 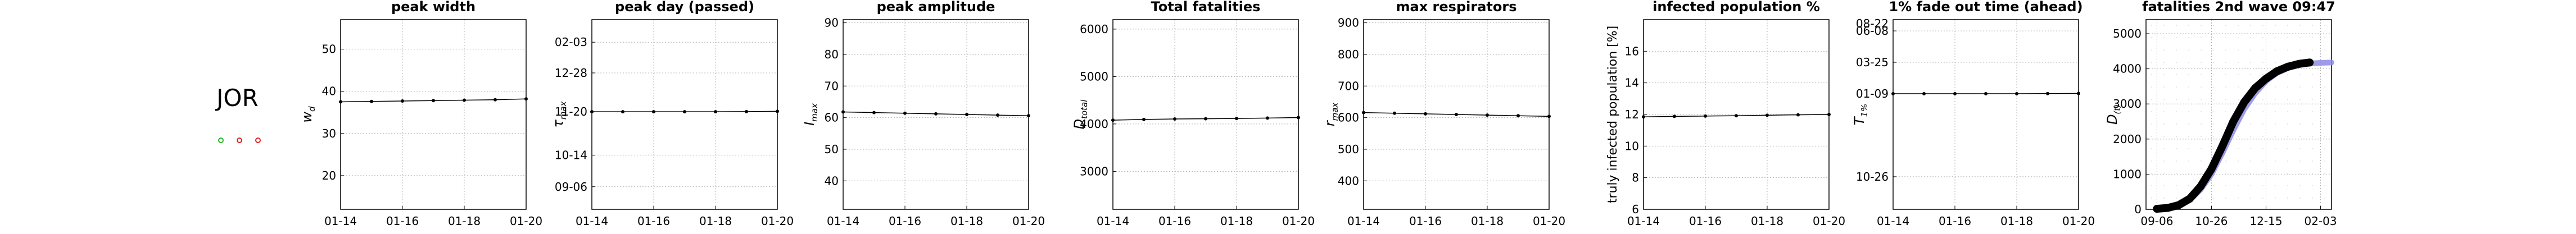 I want to click on y-tick-label: 20, so click(x=329, y=175).